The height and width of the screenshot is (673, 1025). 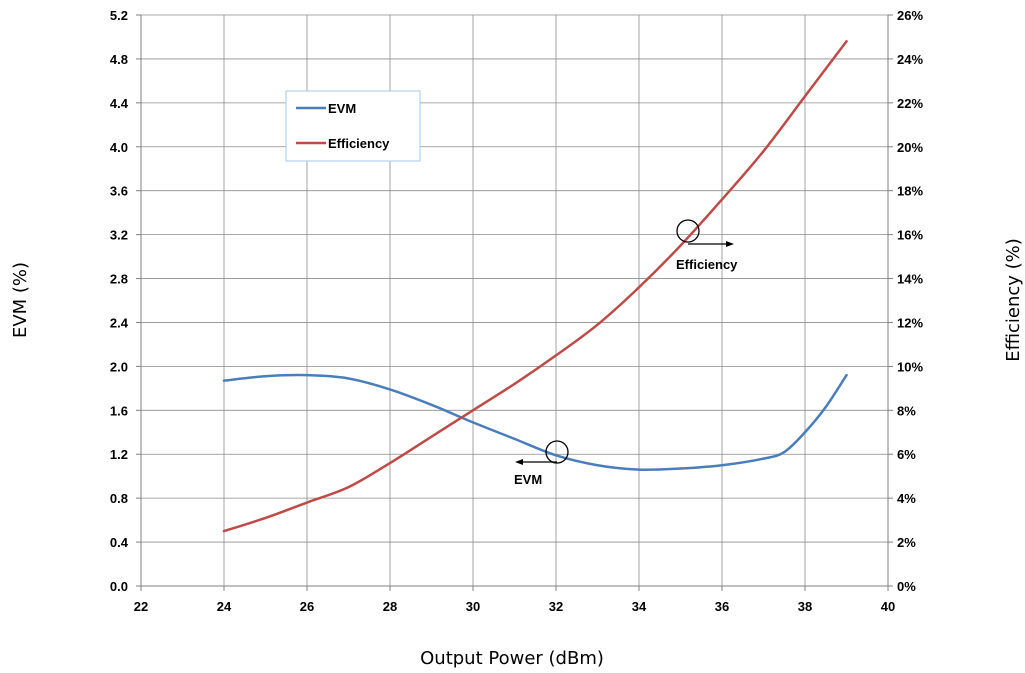 I want to click on y-right-tick-label: 20%, so click(x=910, y=147).